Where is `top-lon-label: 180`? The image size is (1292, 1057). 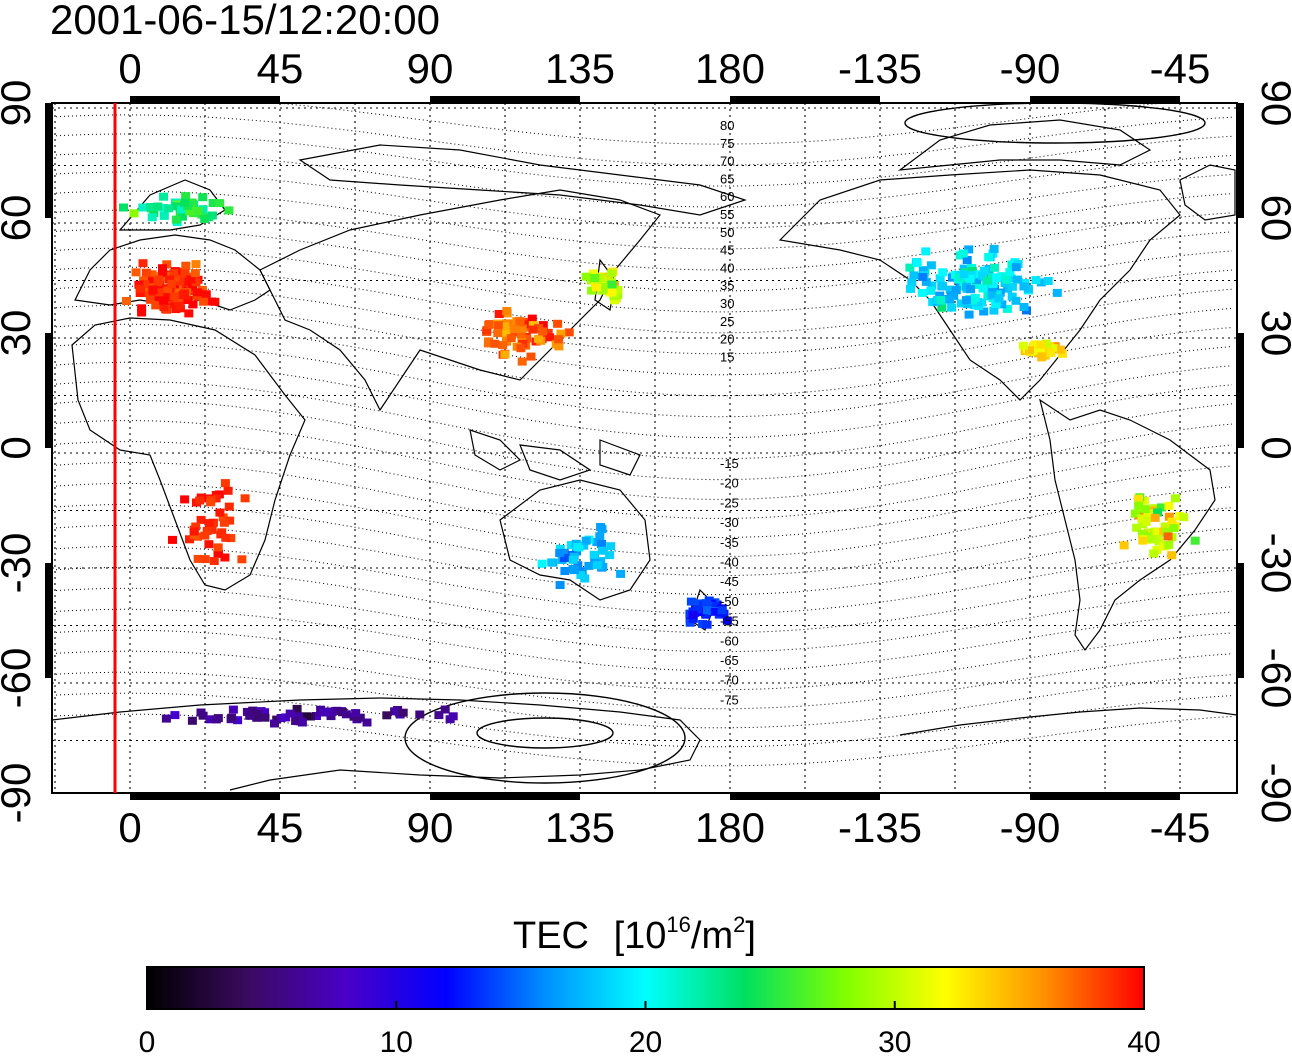
top-lon-label: 180 is located at coordinates (730, 68).